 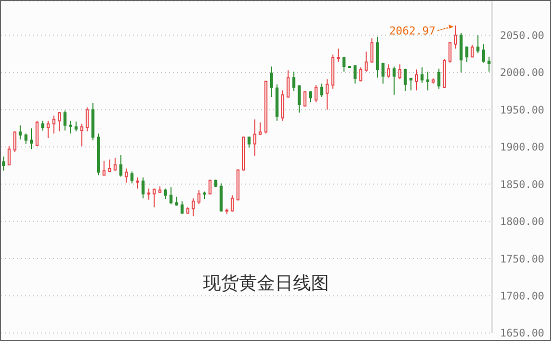 I want to click on y-tick-label: 1750.00, so click(x=522, y=259).